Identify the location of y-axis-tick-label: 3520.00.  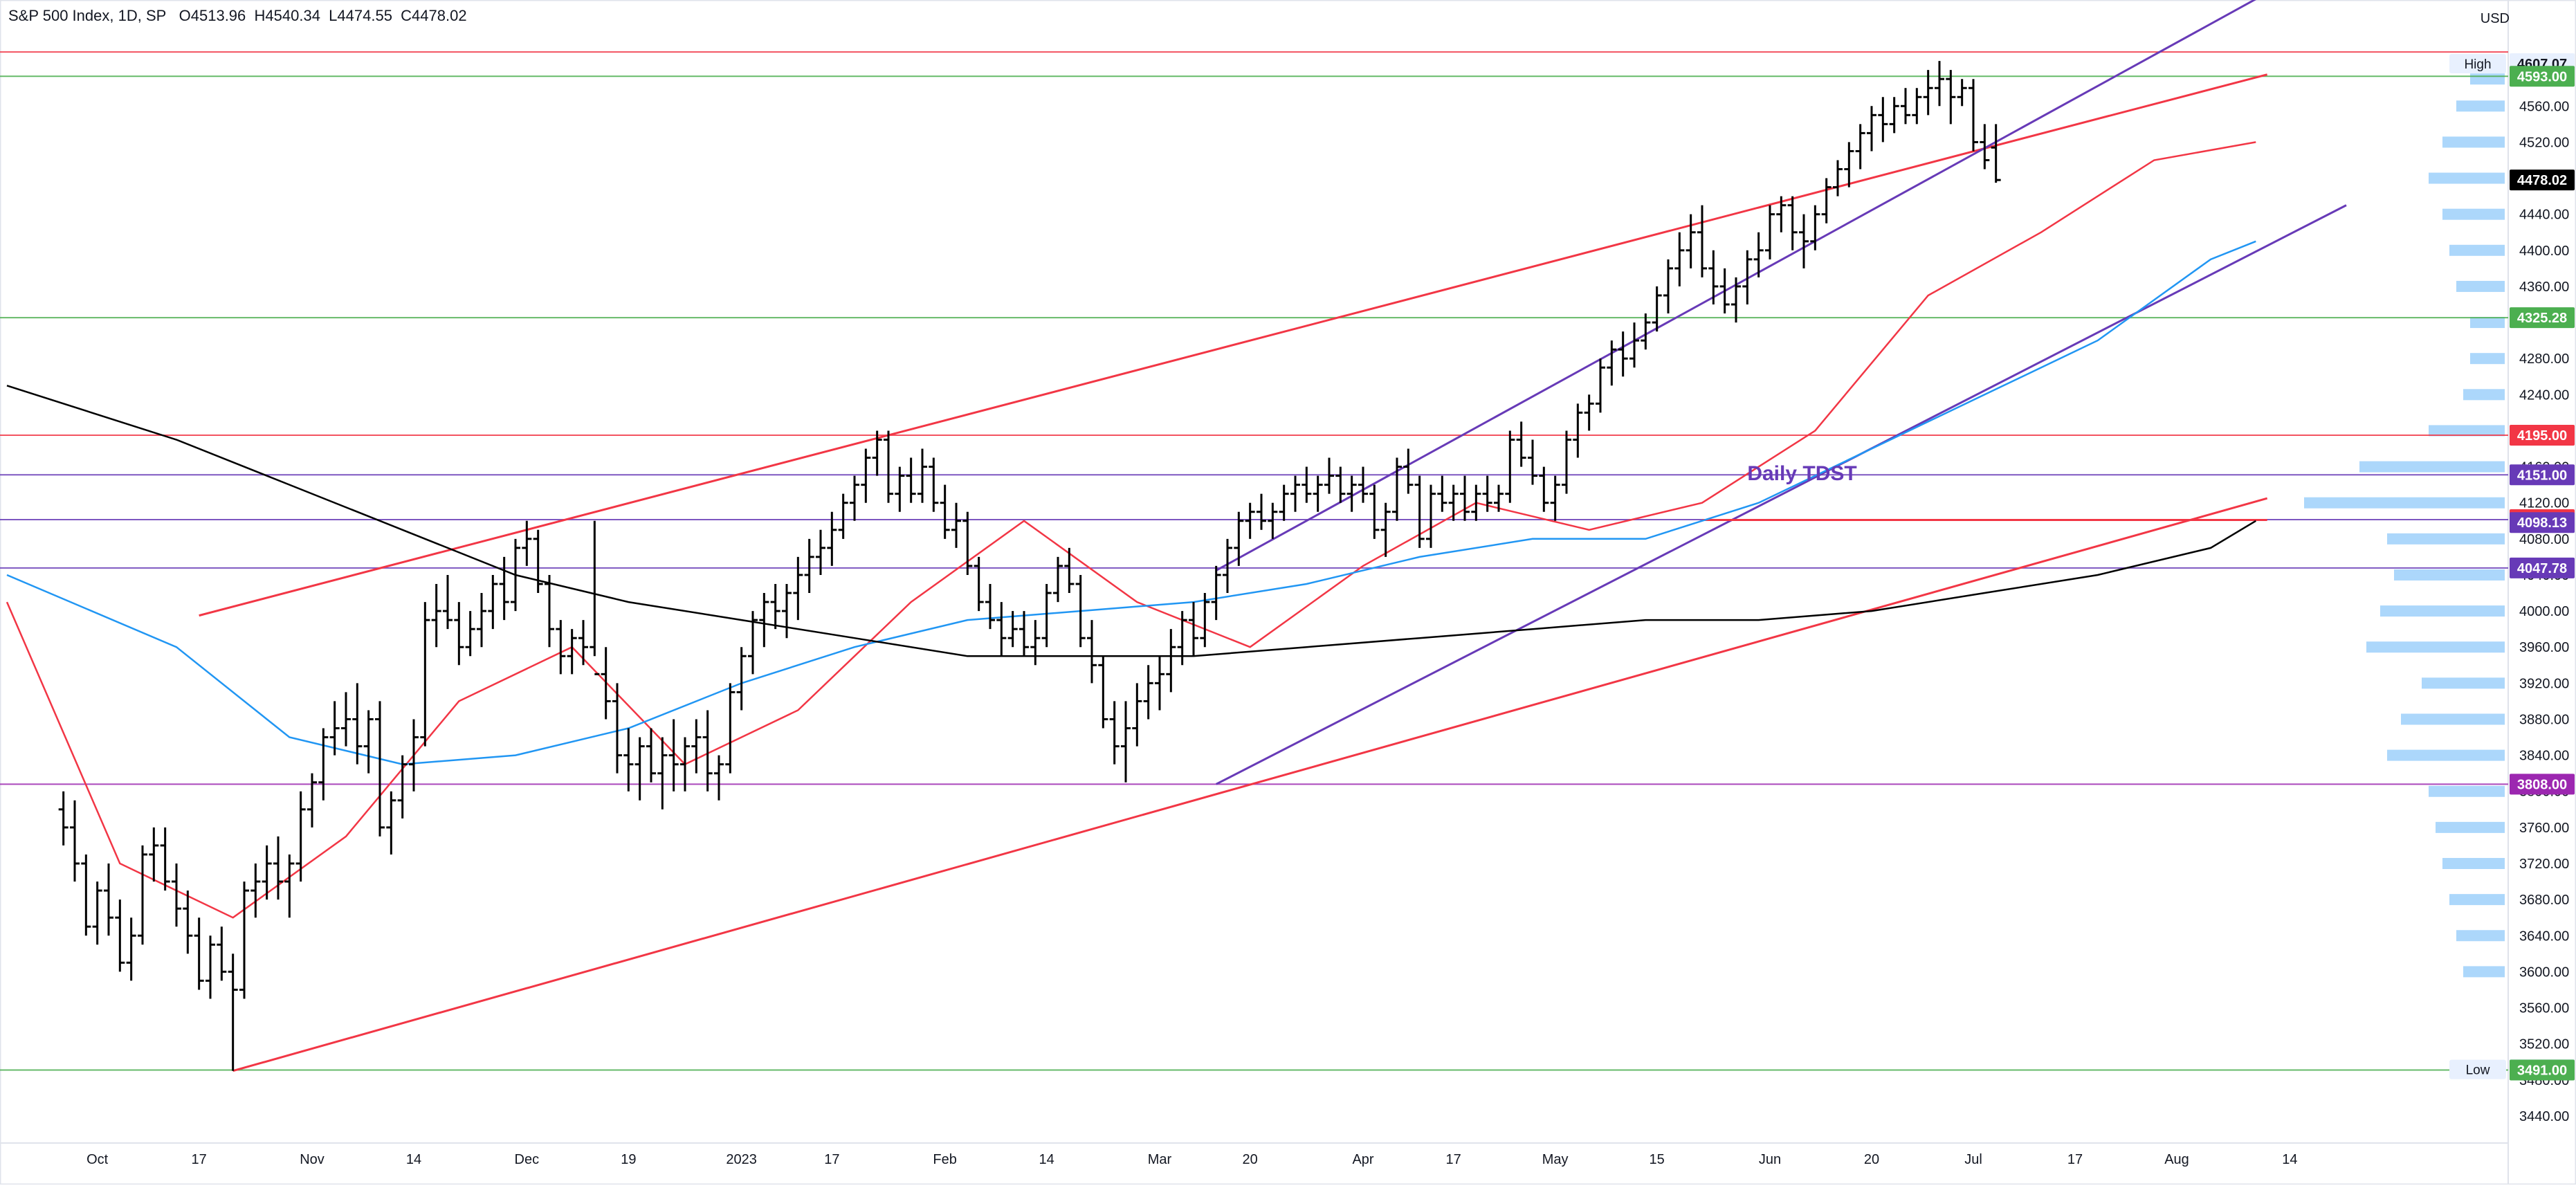
(2544, 1044).